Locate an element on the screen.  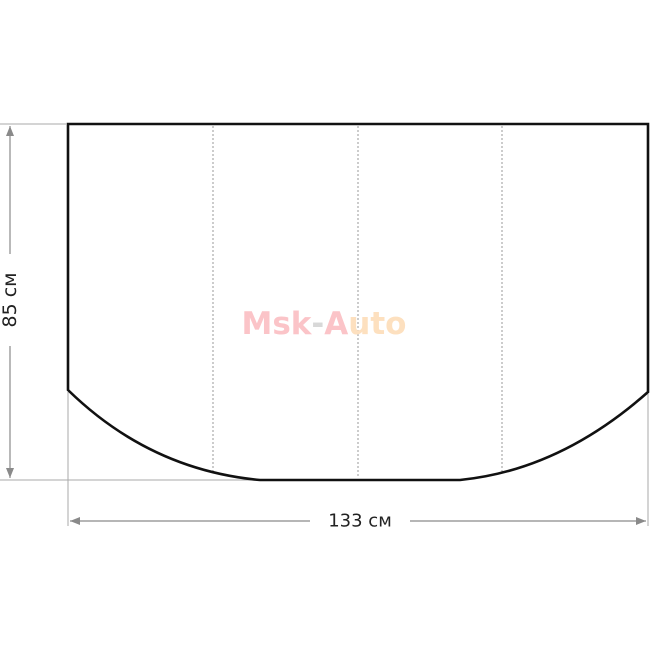
height-label: 85 см is located at coordinates (10, 300).